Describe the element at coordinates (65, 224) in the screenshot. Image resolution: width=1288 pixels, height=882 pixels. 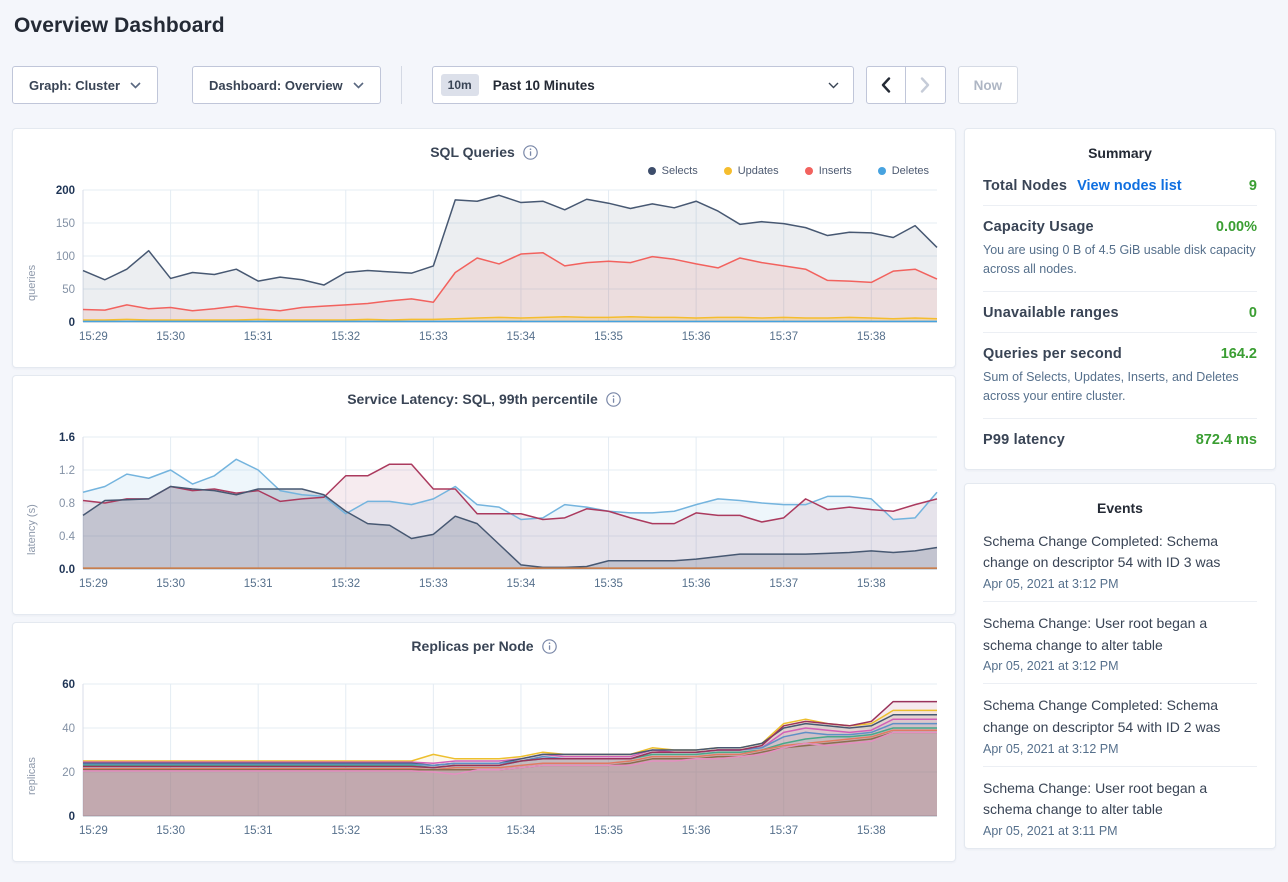
I see `svg-text: 150` at that location.